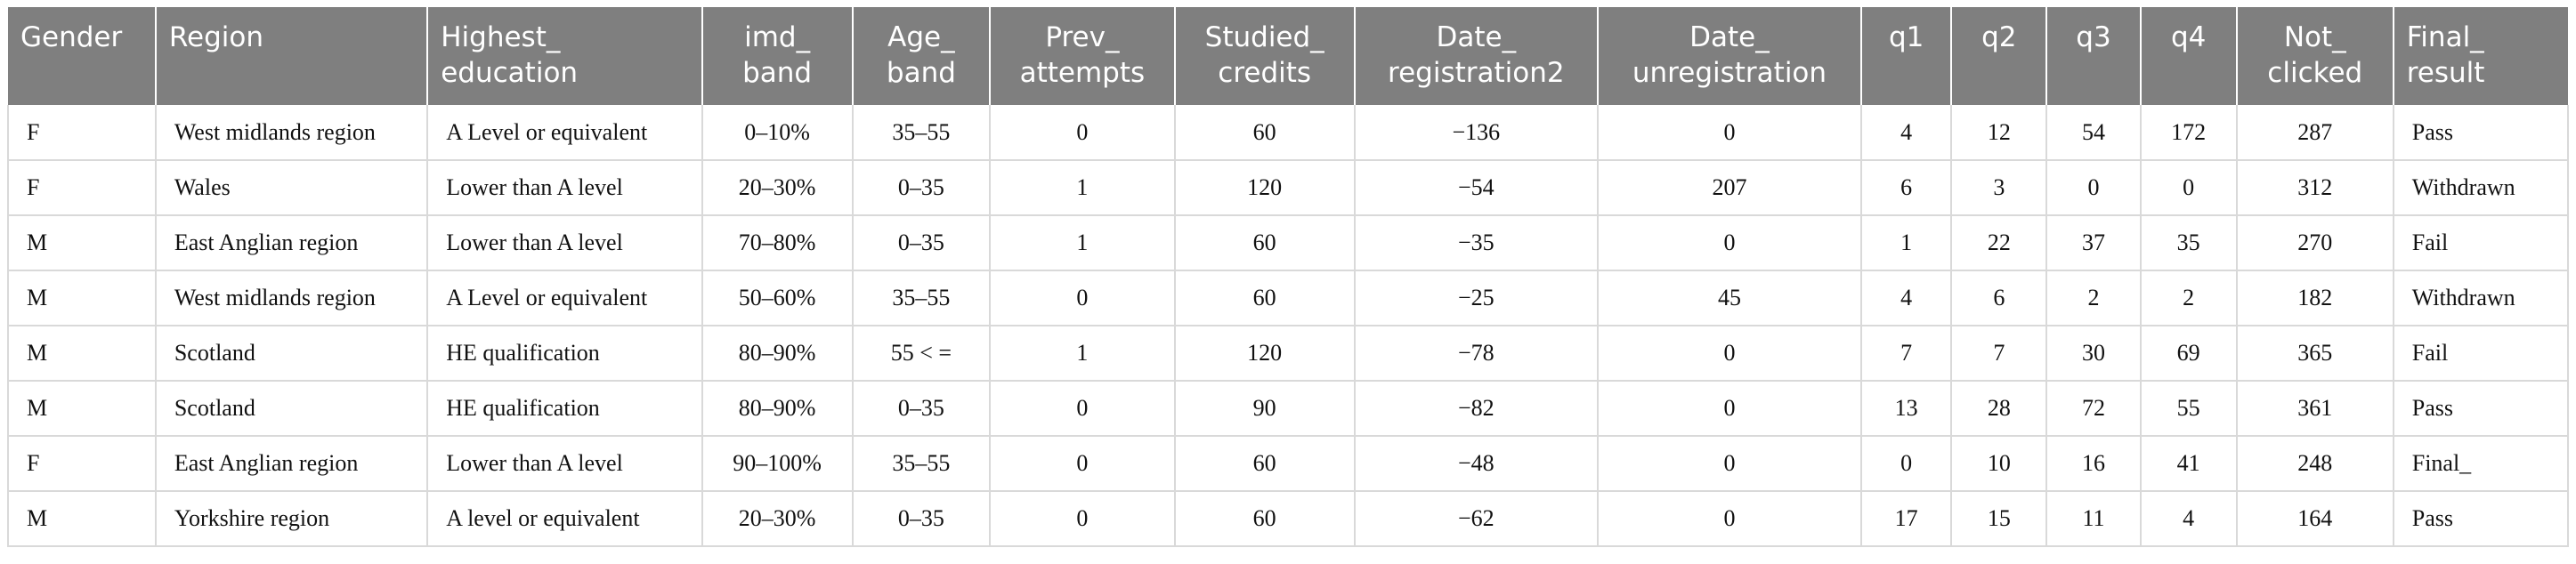 This screenshot has height=564, width=2576. I want to click on column-header-final-result: Final_ result, so click(2480, 56).